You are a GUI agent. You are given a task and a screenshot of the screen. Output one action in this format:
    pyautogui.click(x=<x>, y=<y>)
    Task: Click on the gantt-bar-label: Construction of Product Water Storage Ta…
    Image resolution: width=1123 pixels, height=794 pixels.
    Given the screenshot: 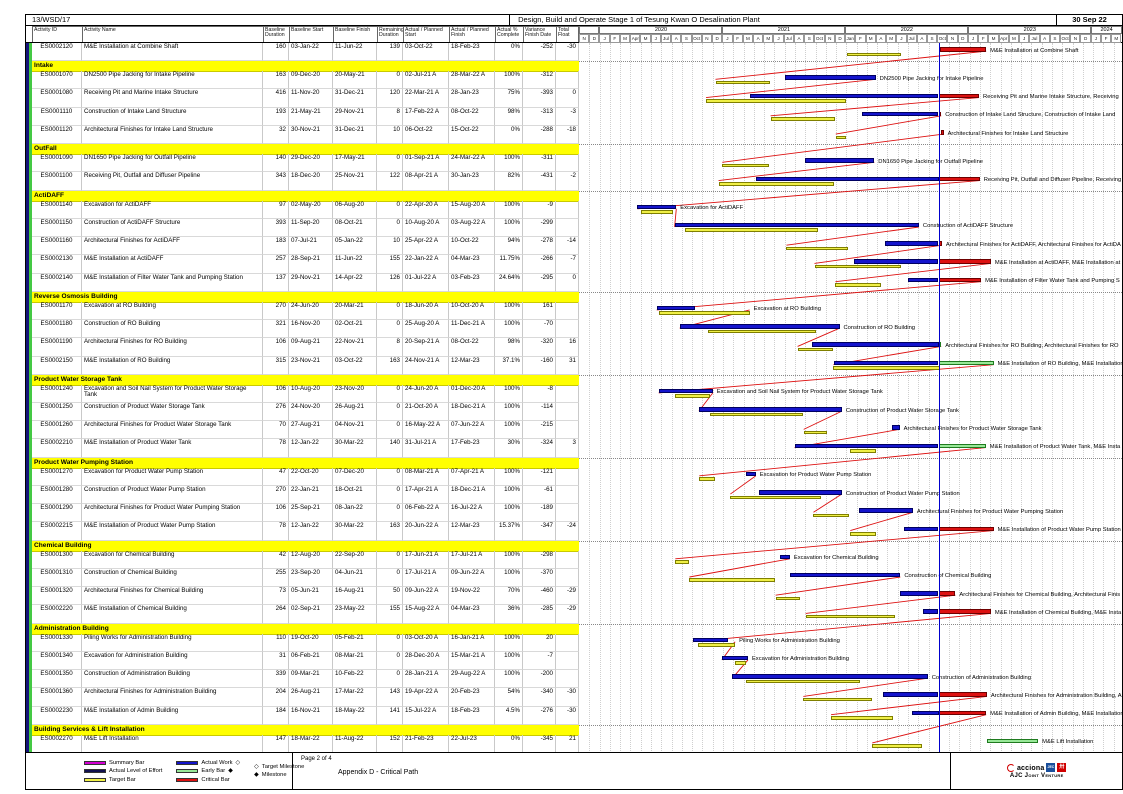 What is the action you would take?
    pyautogui.click(x=902, y=410)
    